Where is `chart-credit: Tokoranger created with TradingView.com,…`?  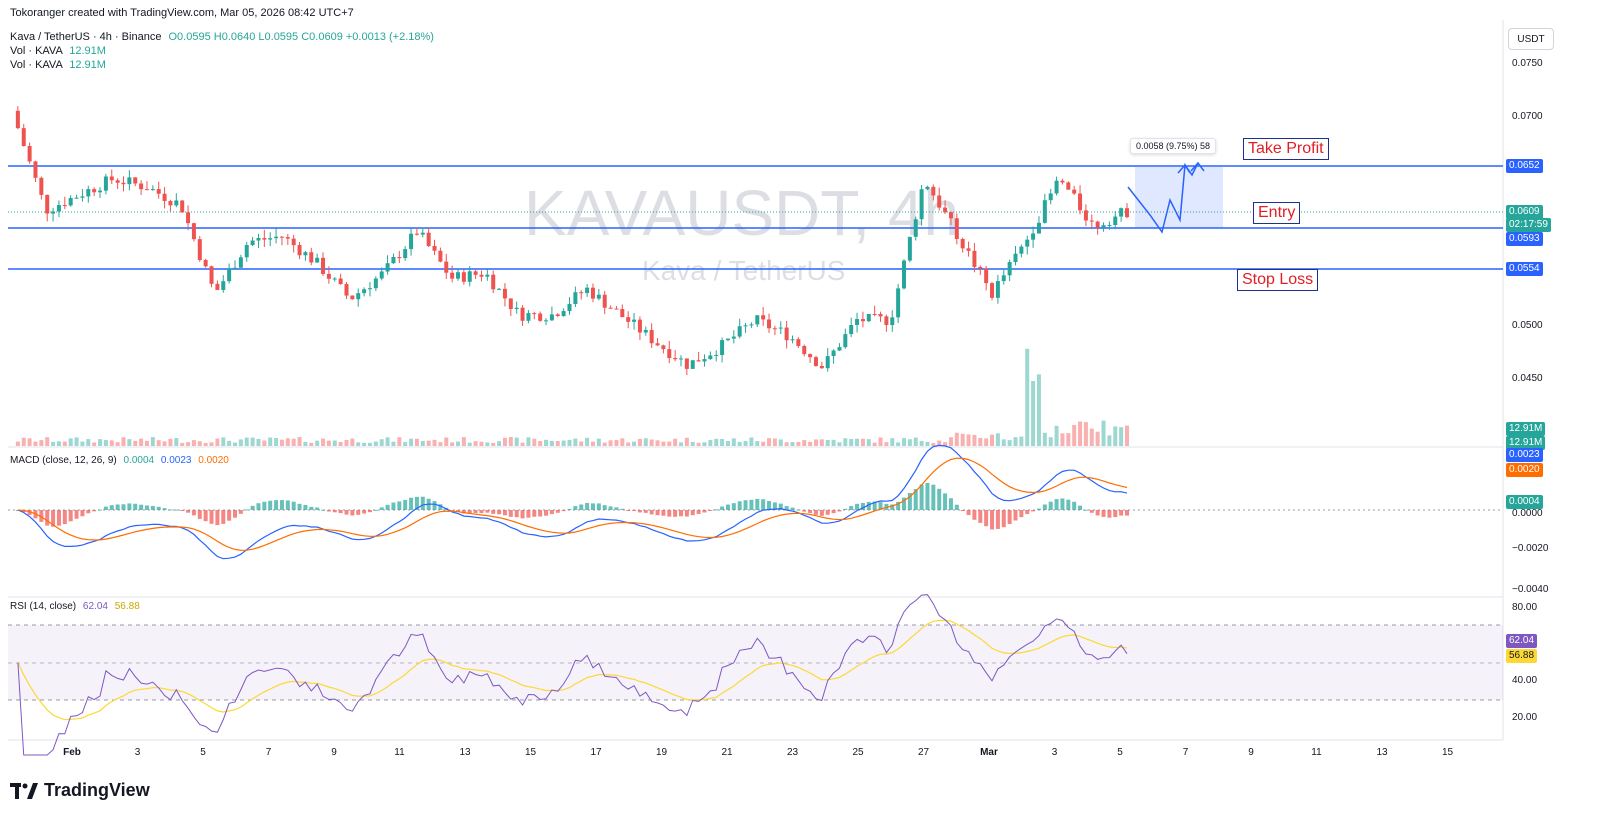
chart-credit: Tokoranger created with TradingView.com,… is located at coordinates (182, 13).